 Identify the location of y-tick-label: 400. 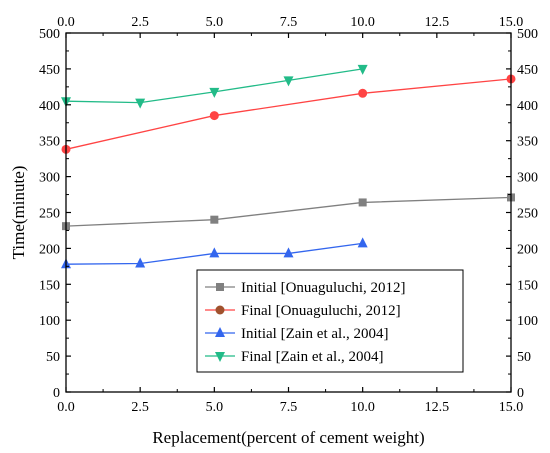
(49, 106).